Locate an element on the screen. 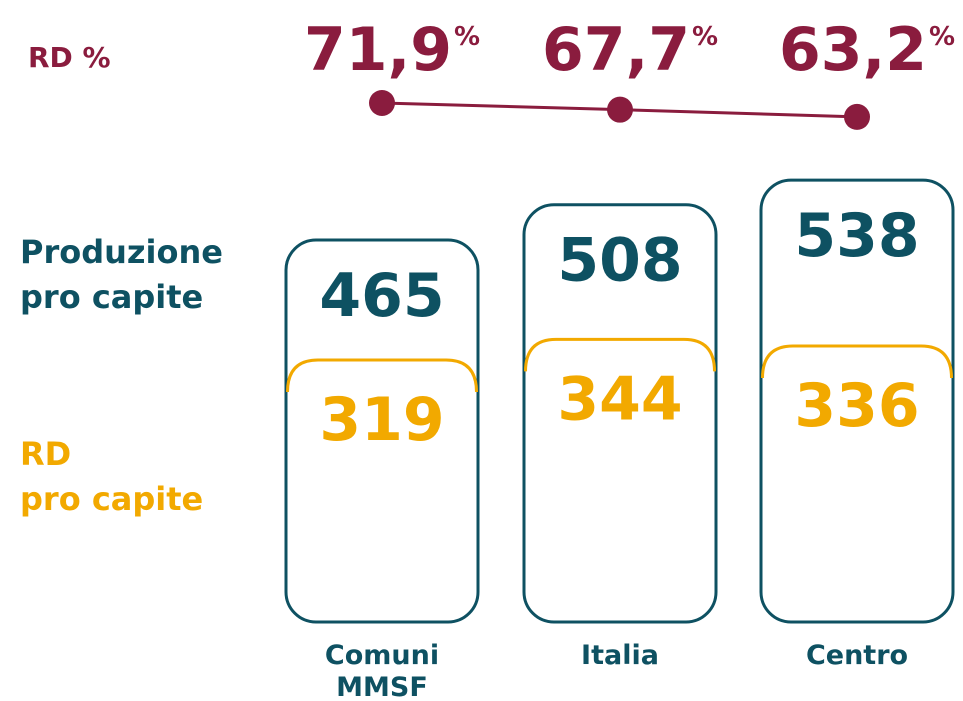 This screenshot has width=963, height=701. x-tick-label: Italia is located at coordinates (620, 655).